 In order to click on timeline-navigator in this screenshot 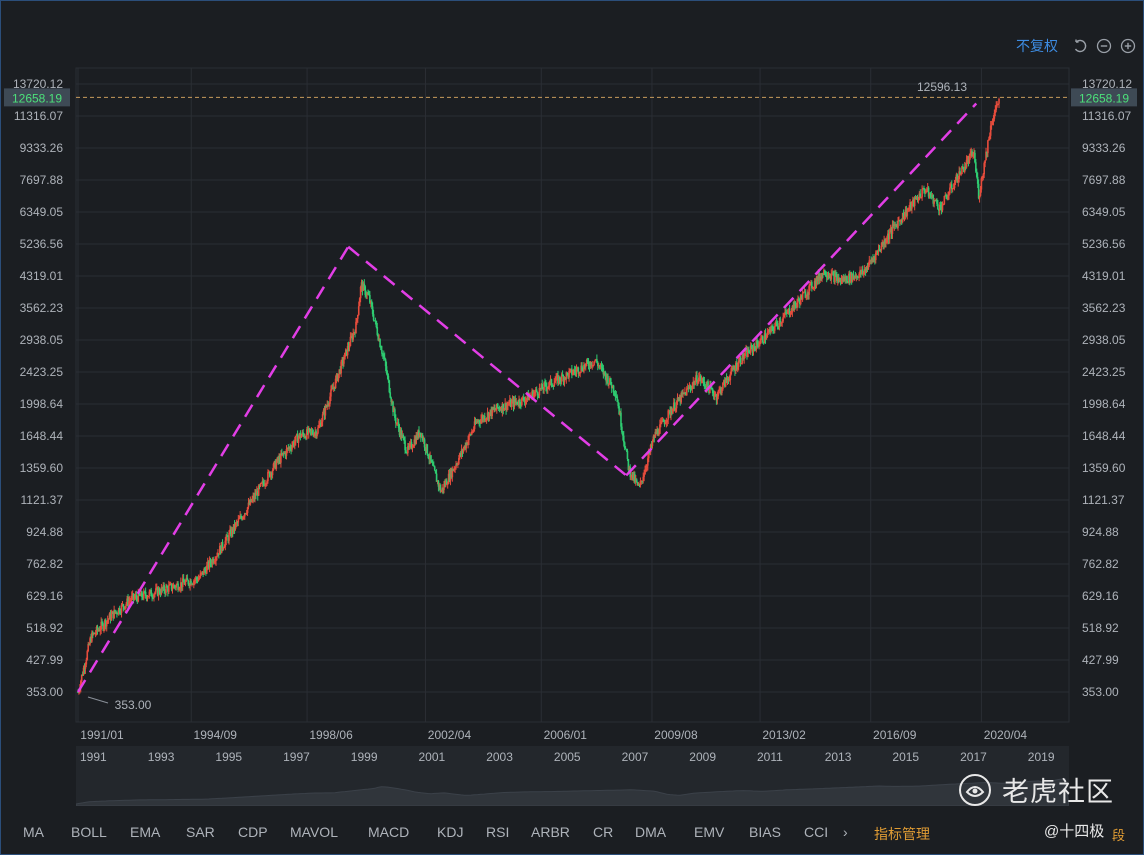, I will do `click(572, 776)`.